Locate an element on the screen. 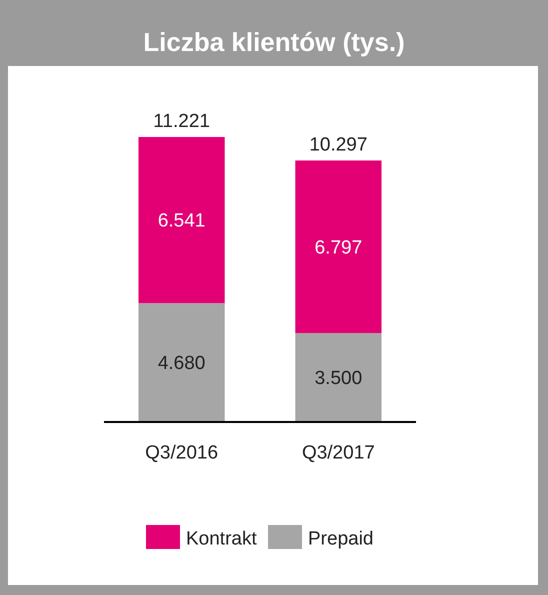 The height and width of the screenshot is (595, 548). data-label: 3.500 is located at coordinates (338, 379).